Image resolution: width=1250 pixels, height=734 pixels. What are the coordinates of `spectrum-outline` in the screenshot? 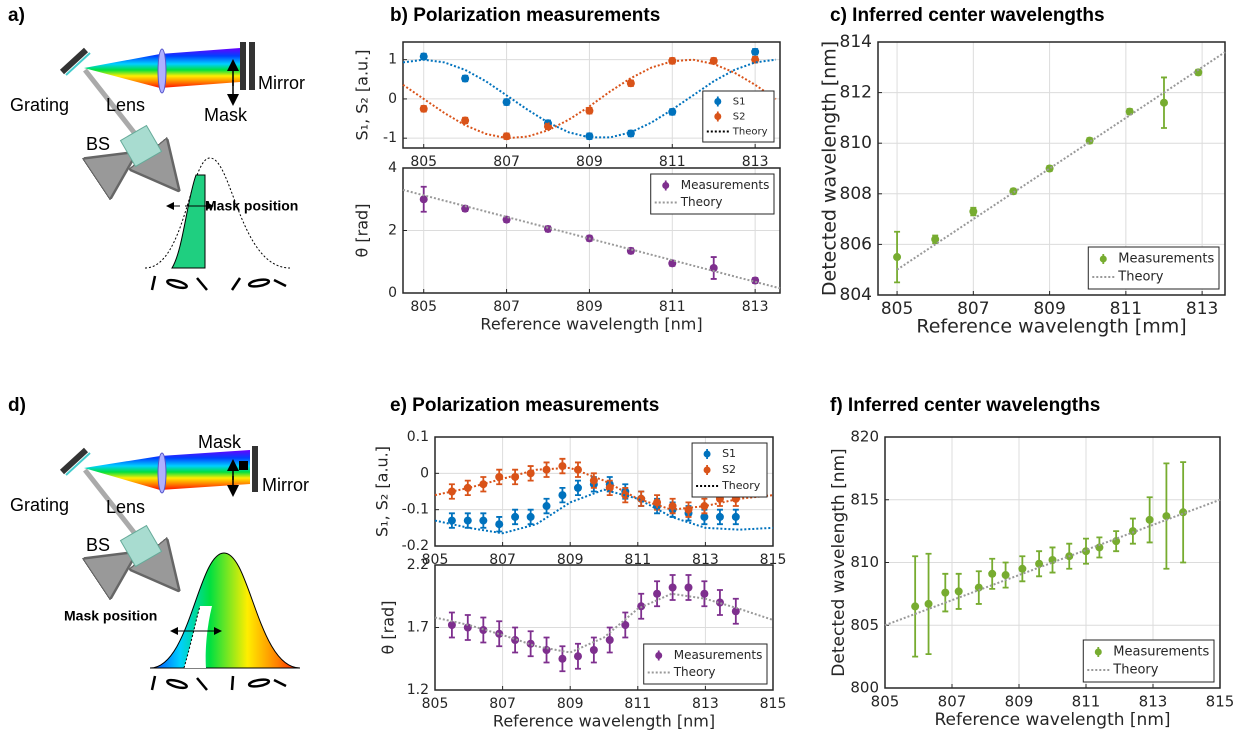 It's located at (217, 213).